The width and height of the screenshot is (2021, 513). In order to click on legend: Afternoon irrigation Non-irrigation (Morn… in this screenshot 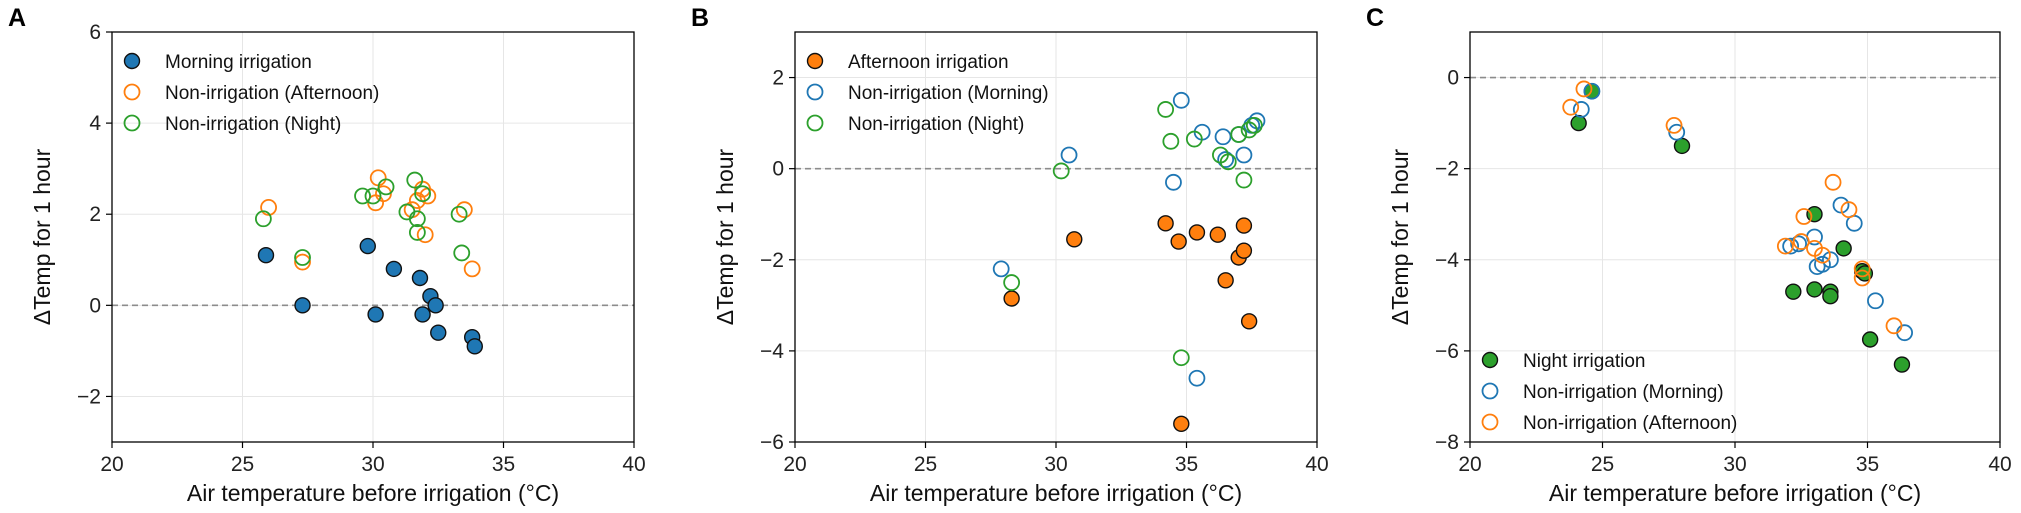, I will do `click(927, 93)`.